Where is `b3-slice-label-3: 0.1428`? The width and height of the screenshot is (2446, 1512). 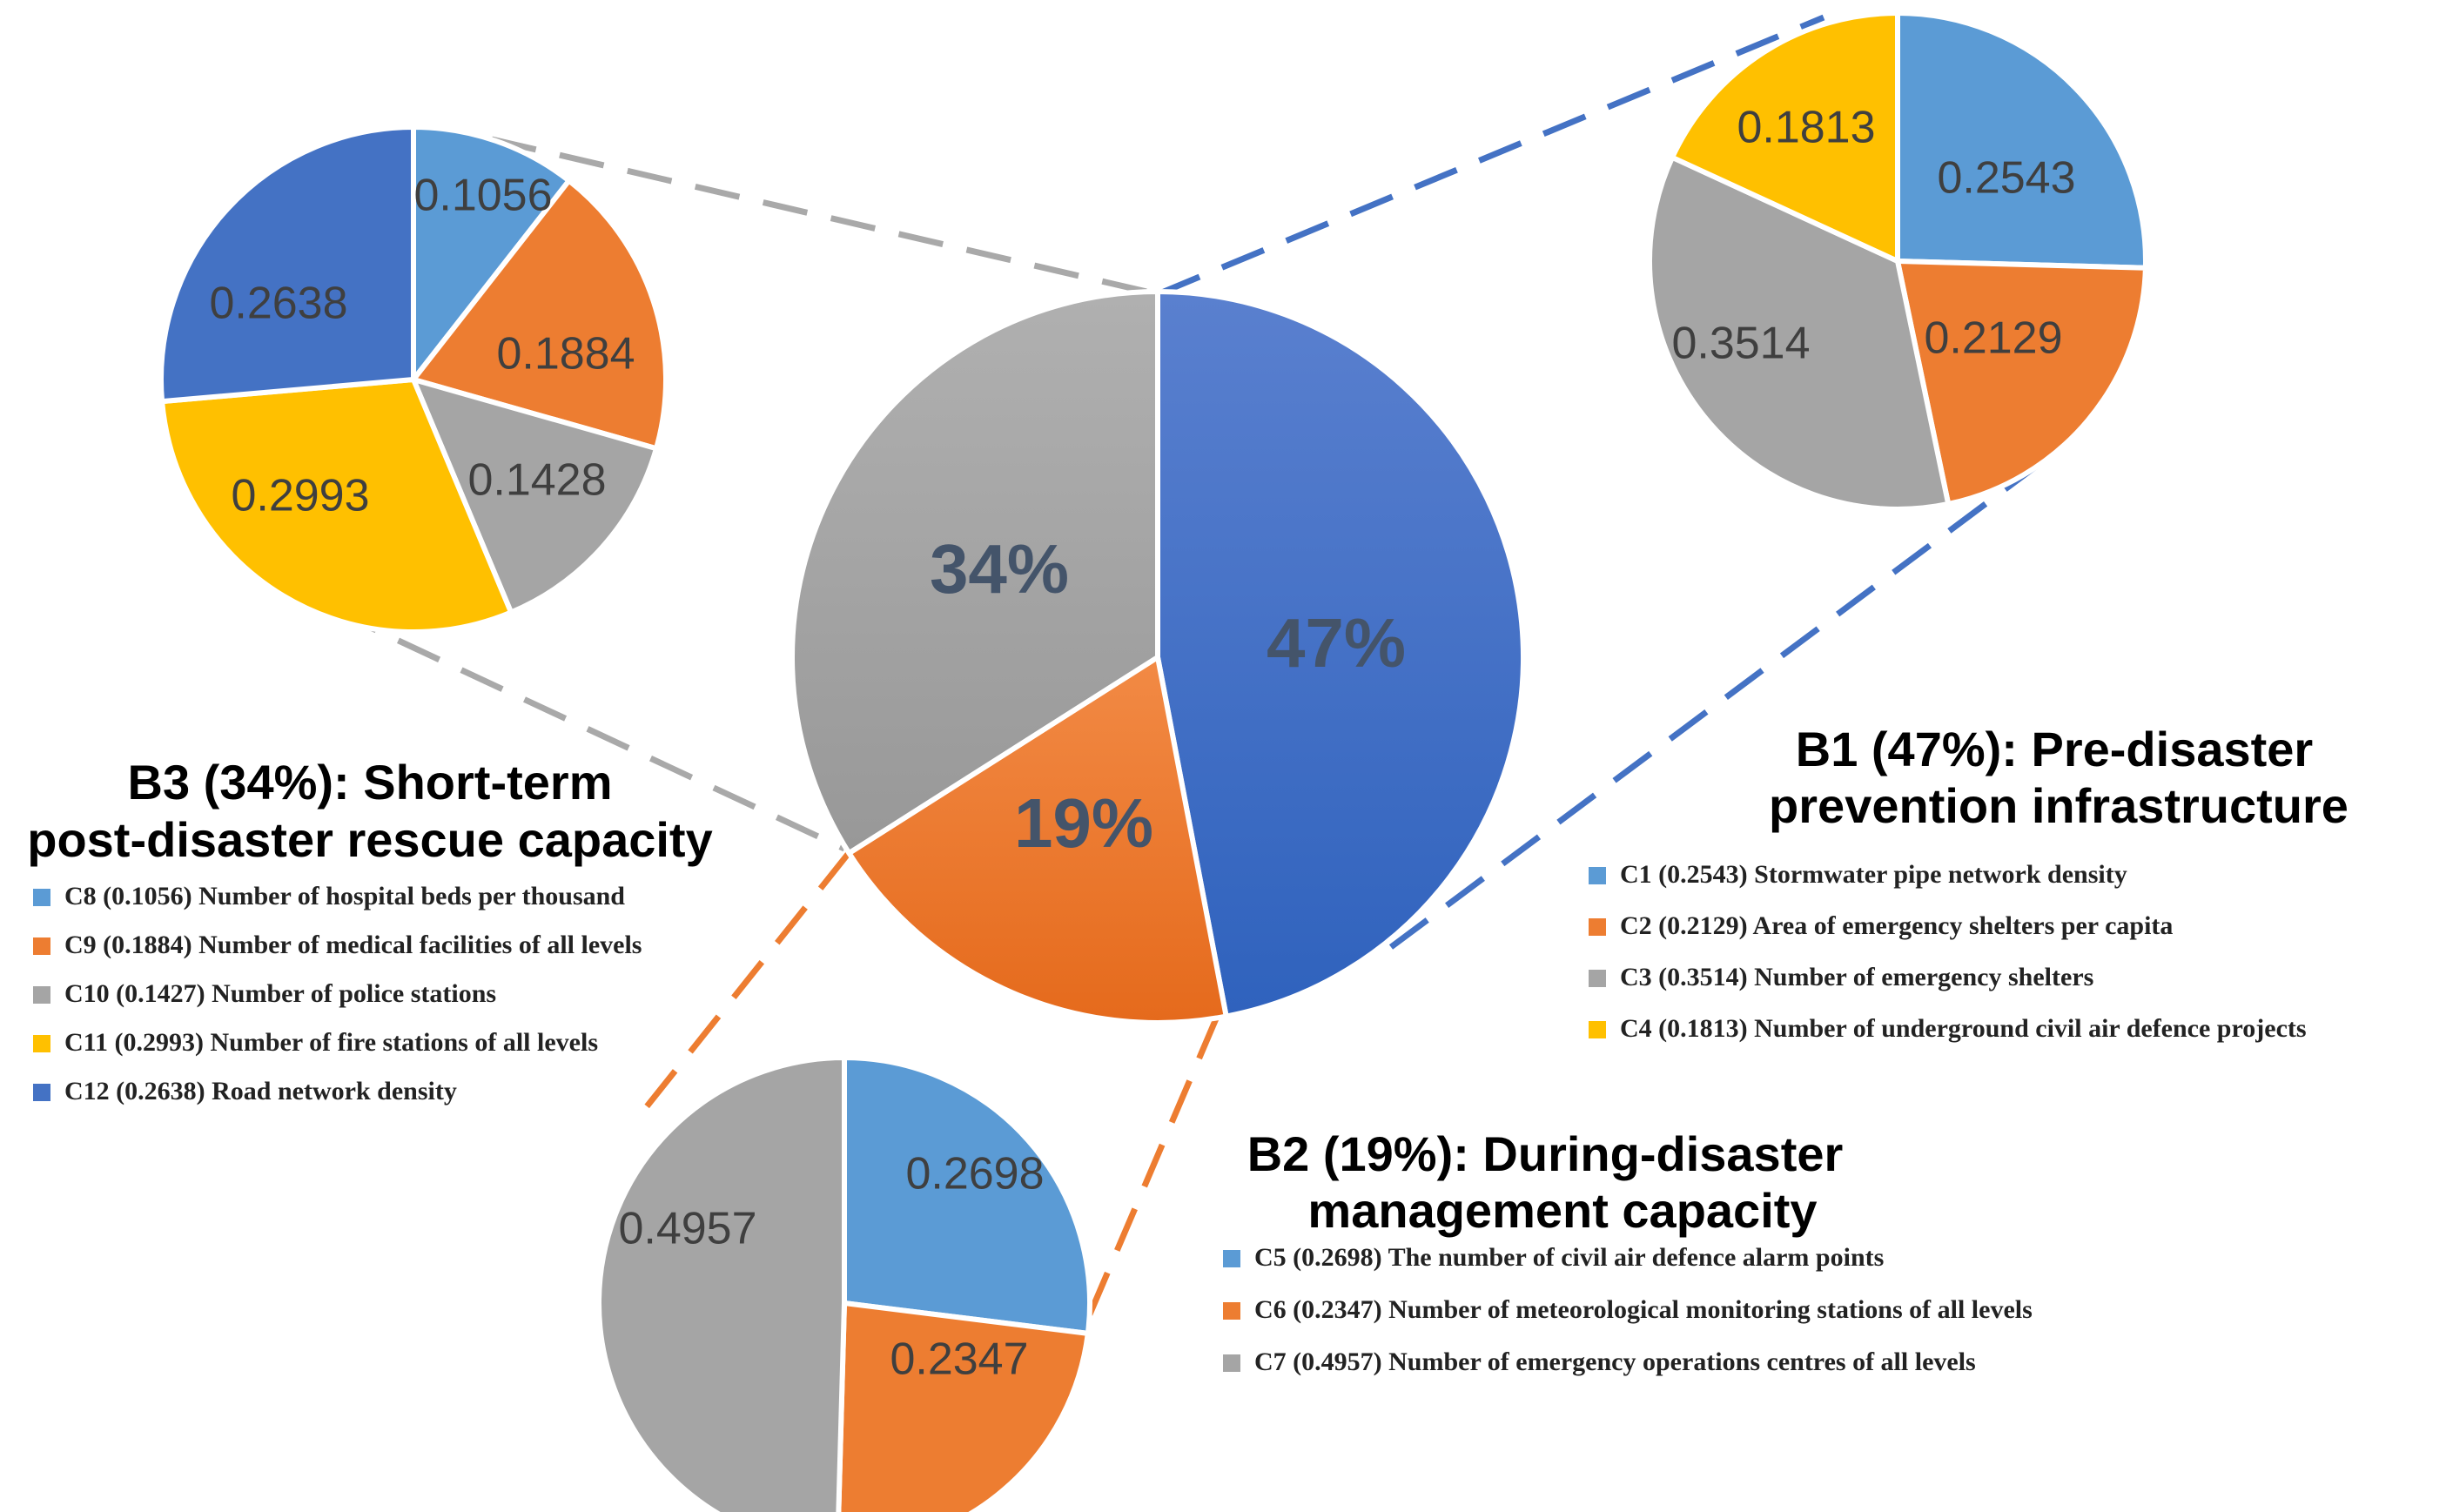
b3-slice-label-3: 0.1428 is located at coordinates (536, 480).